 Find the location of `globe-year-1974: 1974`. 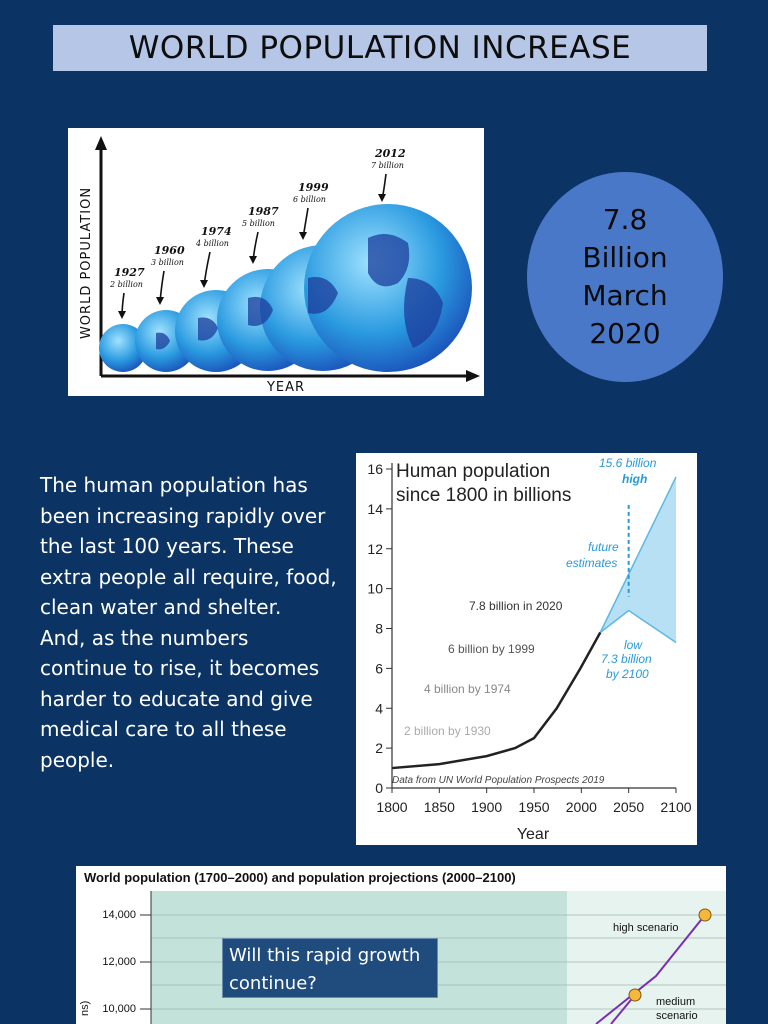

globe-year-1974: 1974 is located at coordinates (216, 231).